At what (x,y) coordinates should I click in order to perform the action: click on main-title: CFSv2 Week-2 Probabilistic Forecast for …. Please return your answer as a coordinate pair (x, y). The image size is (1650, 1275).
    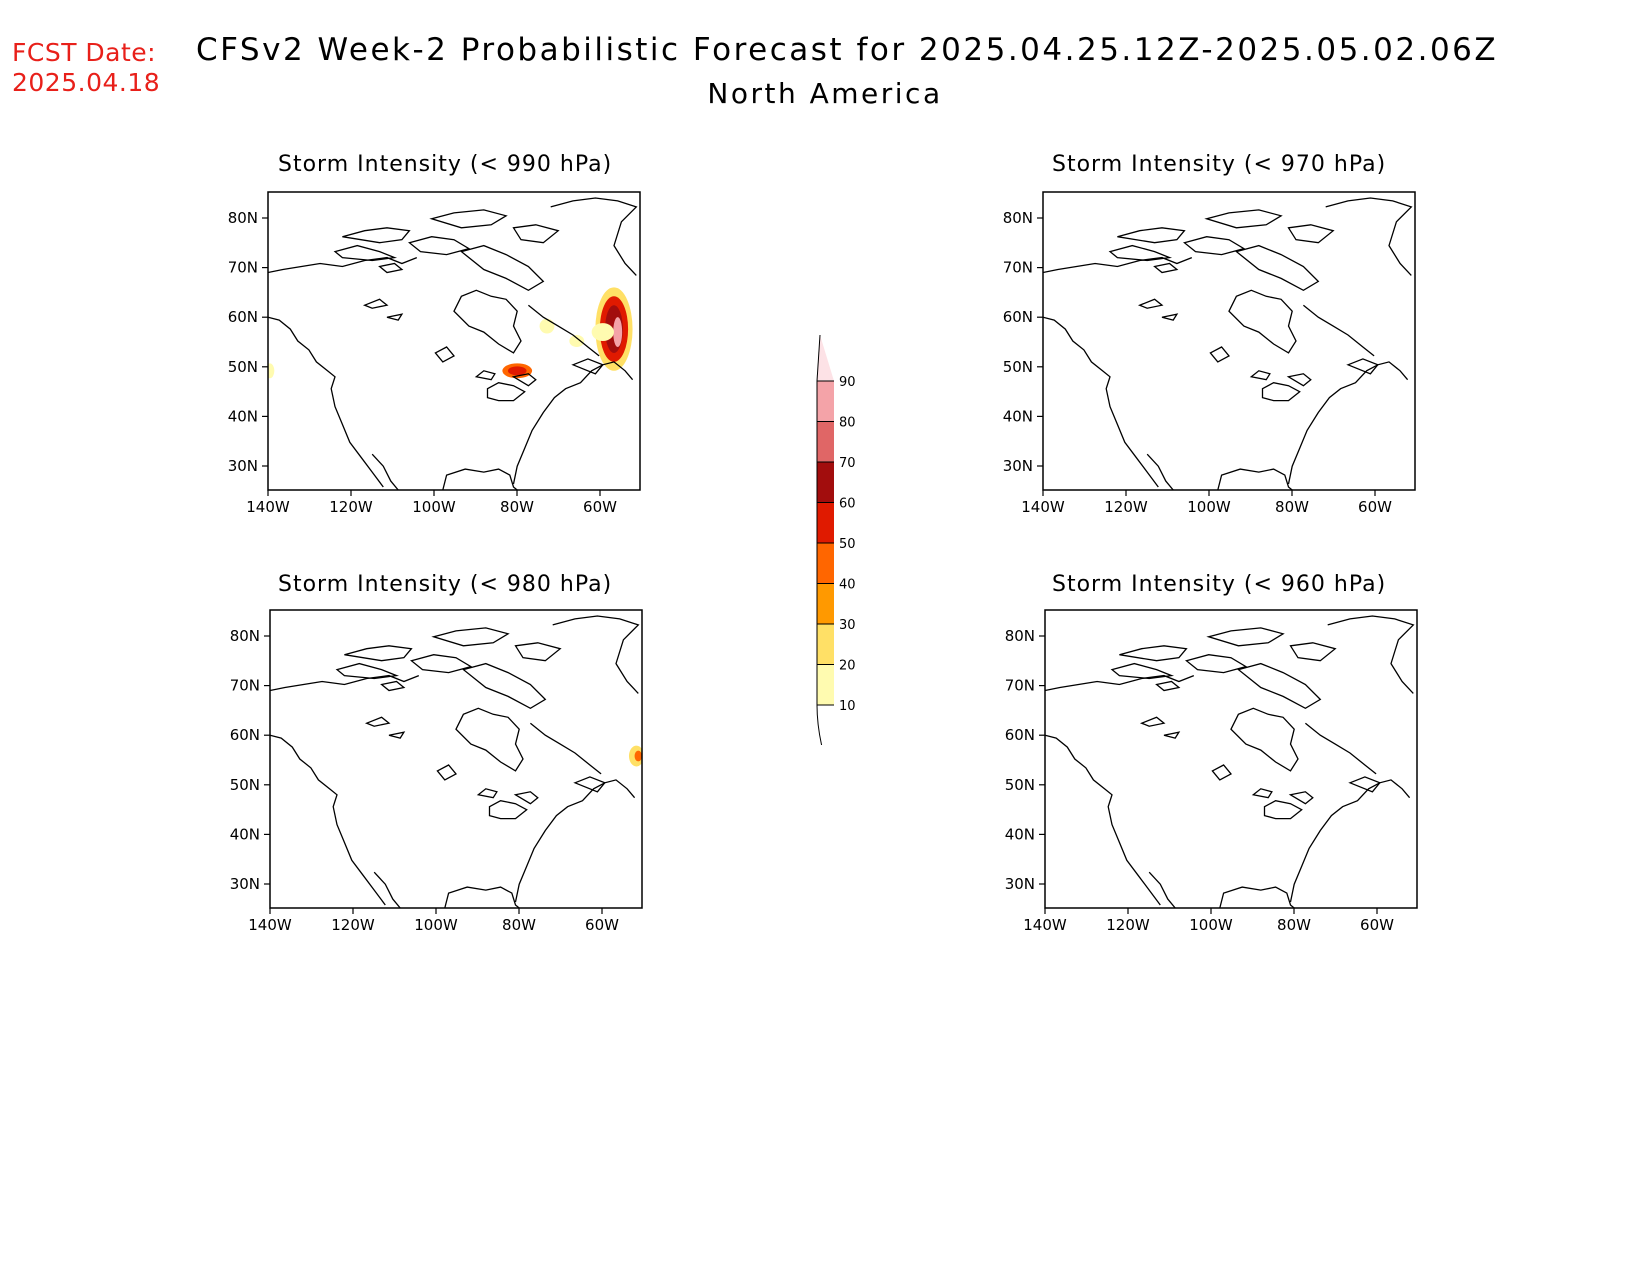
    Looking at the image, I should click on (847, 50).